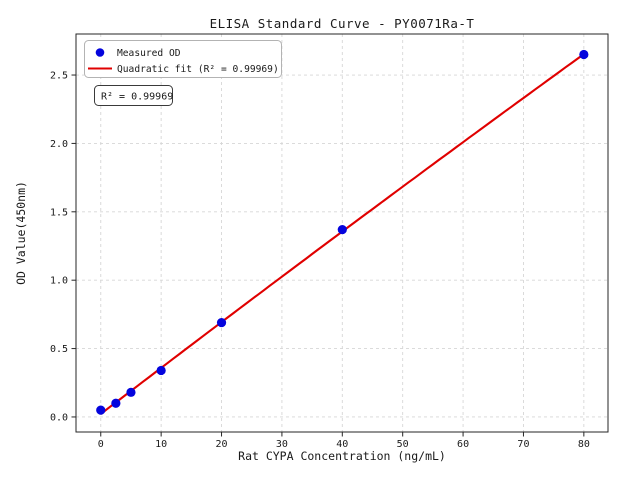 The width and height of the screenshot is (640, 484). I want to click on legend: Measured OD Quadratic fit (R² = 0.99969), so click(183, 59).